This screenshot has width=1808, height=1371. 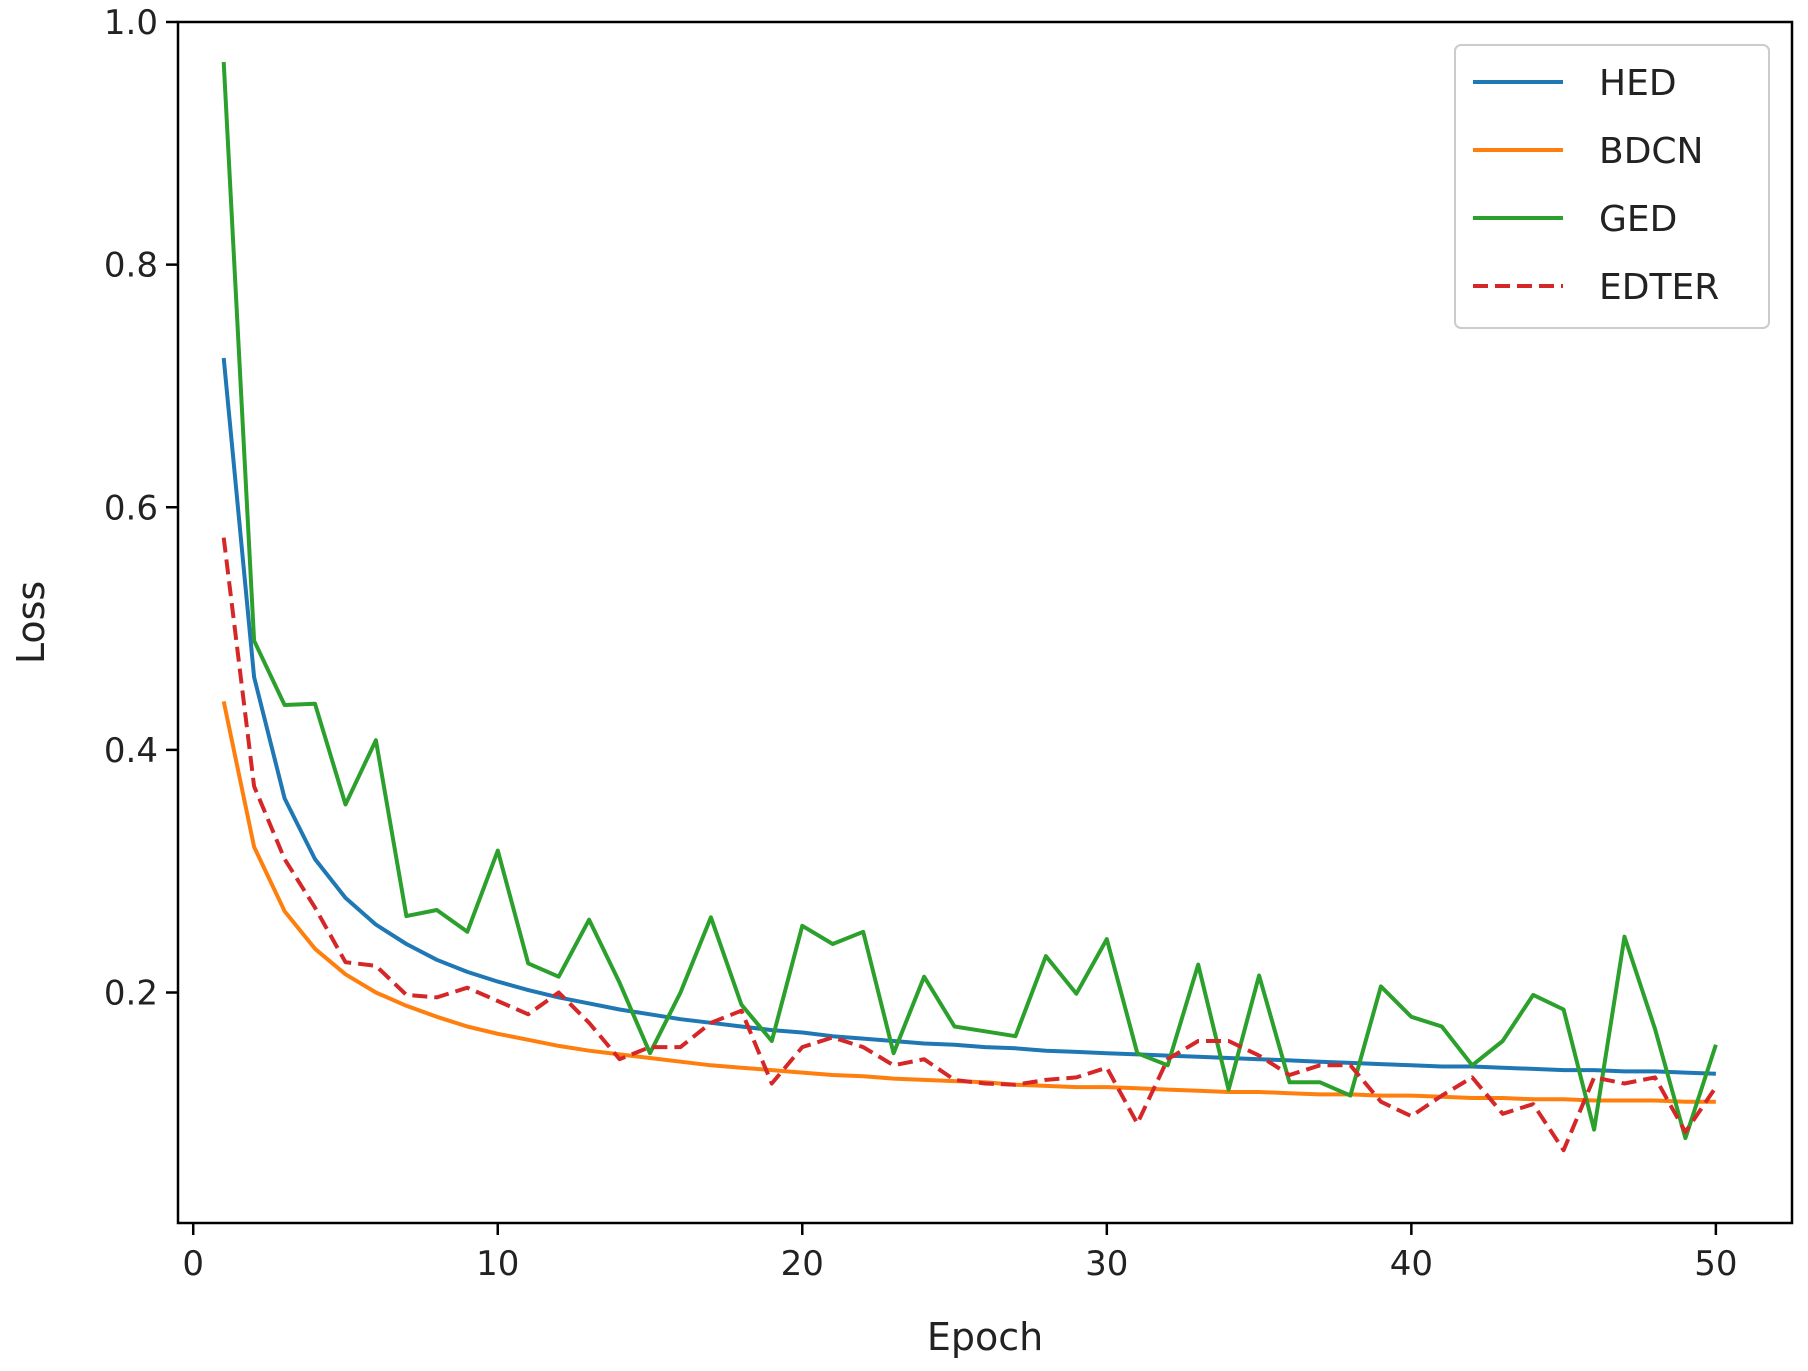 What do you see at coordinates (802, 1264) in the screenshot?
I see `x-tick-label: 20` at bounding box center [802, 1264].